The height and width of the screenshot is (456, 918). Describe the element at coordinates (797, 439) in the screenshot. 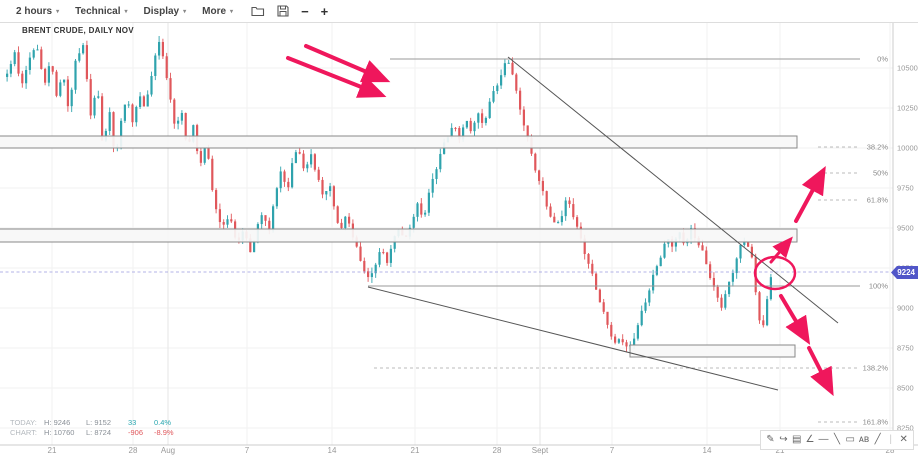

I see `fib-grid-icon: ▤` at that location.